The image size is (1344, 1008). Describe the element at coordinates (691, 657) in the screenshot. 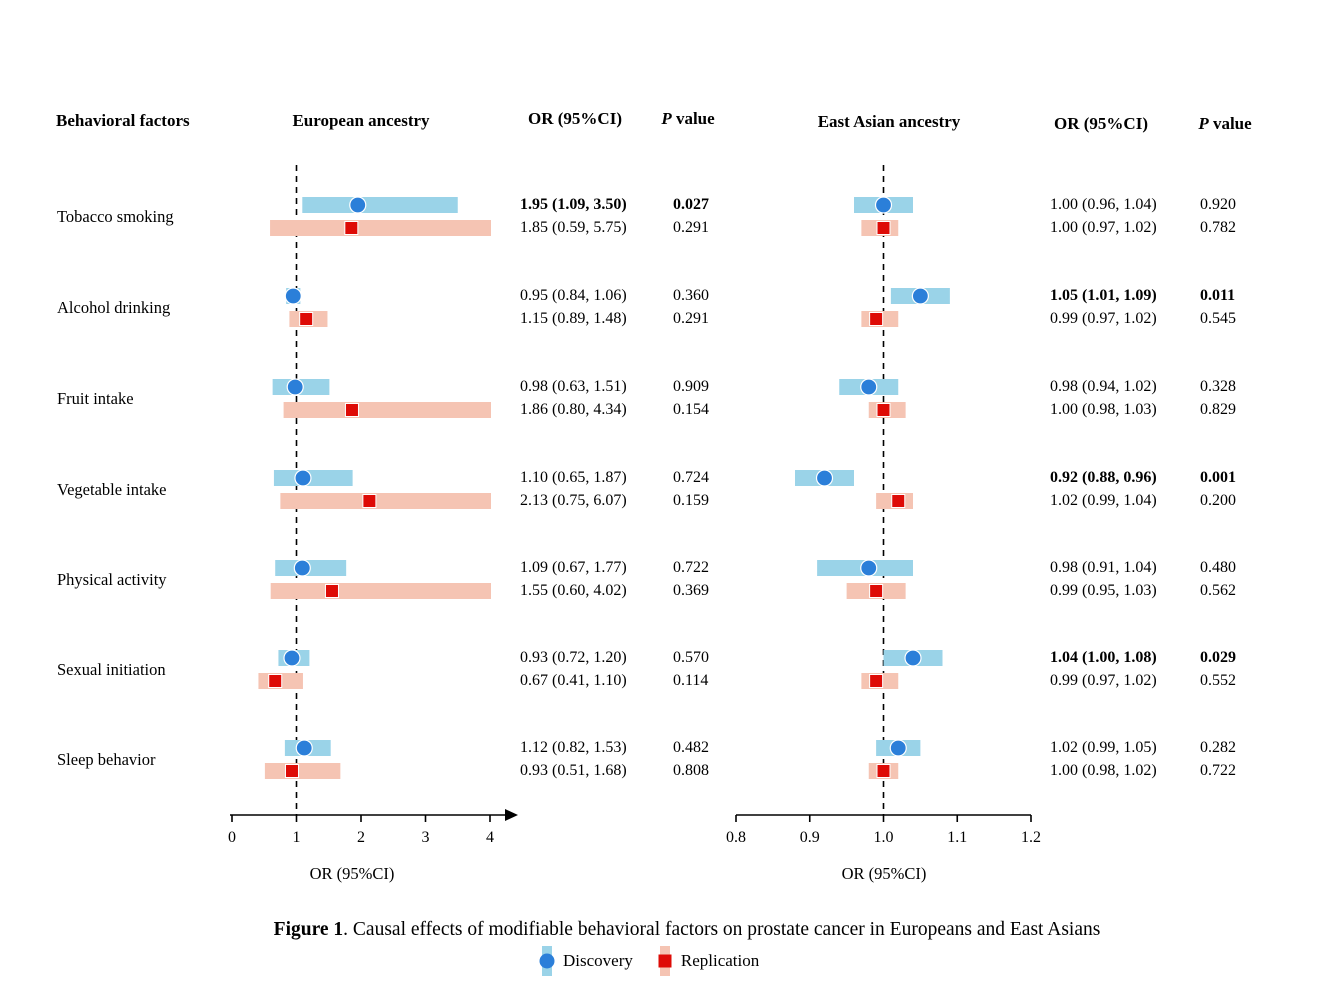

I see `p-value: 0.570` at that location.